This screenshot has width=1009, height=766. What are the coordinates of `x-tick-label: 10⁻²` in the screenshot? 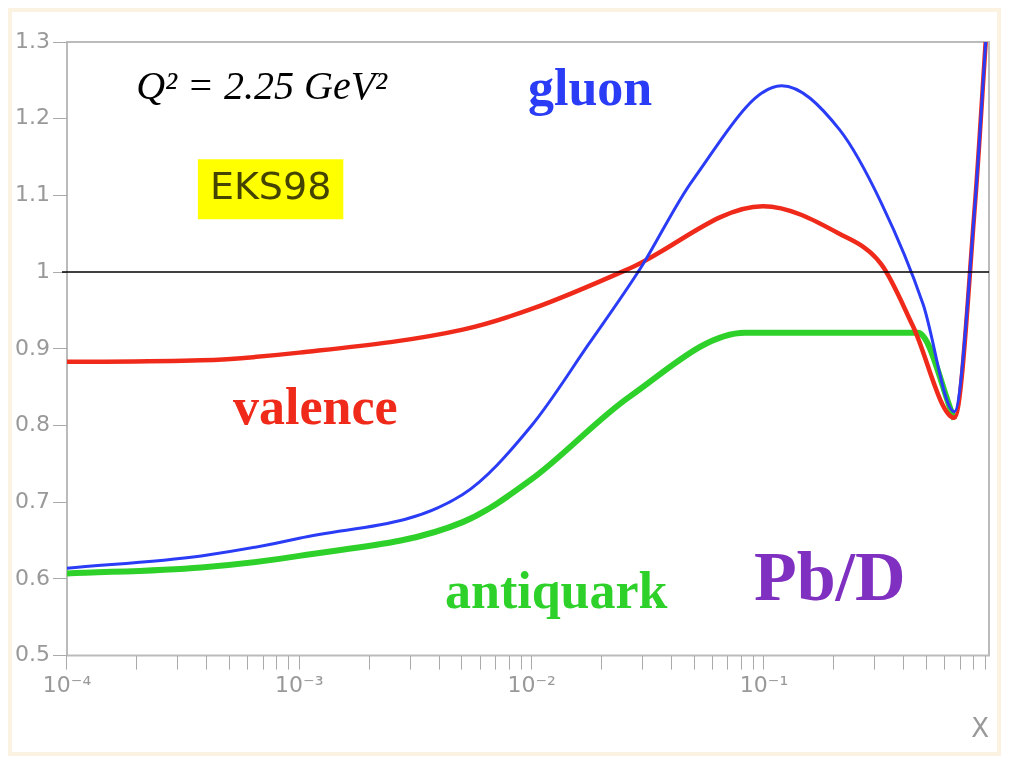 It's located at (531, 684).